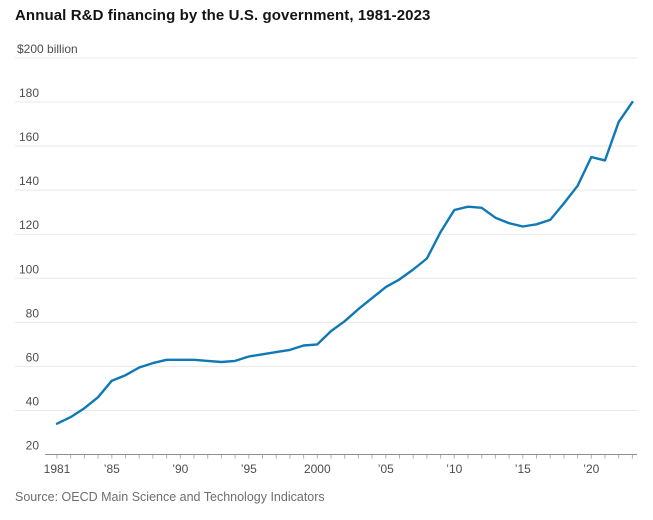  Describe the element at coordinates (33, 357) in the screenshot. I see `y-axis-tick-label: 60` at that location.